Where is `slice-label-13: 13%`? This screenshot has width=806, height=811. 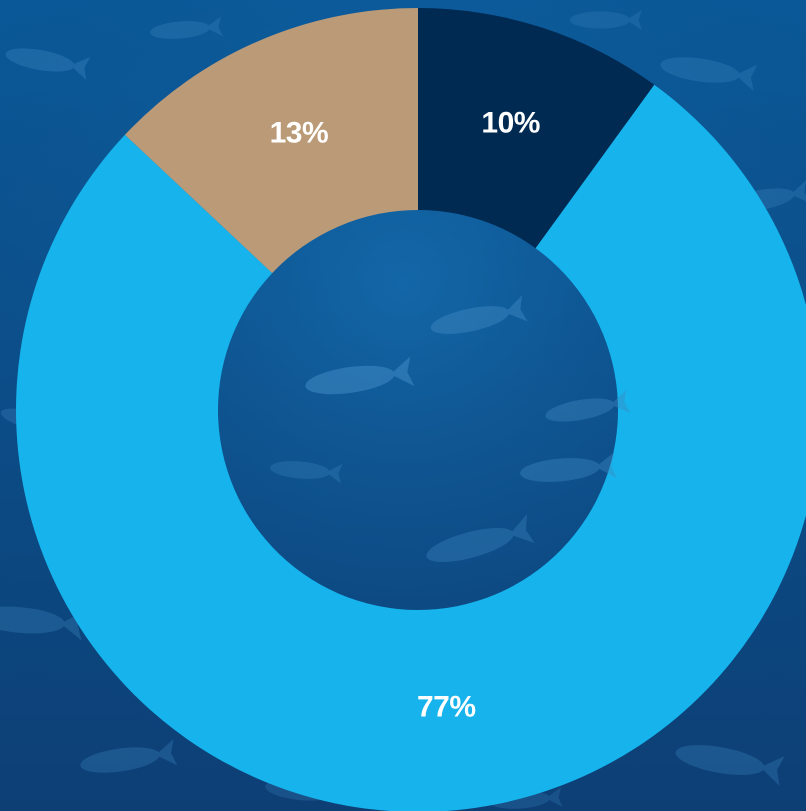 slice-label-13: 13% is located at coordinates (299, 133).